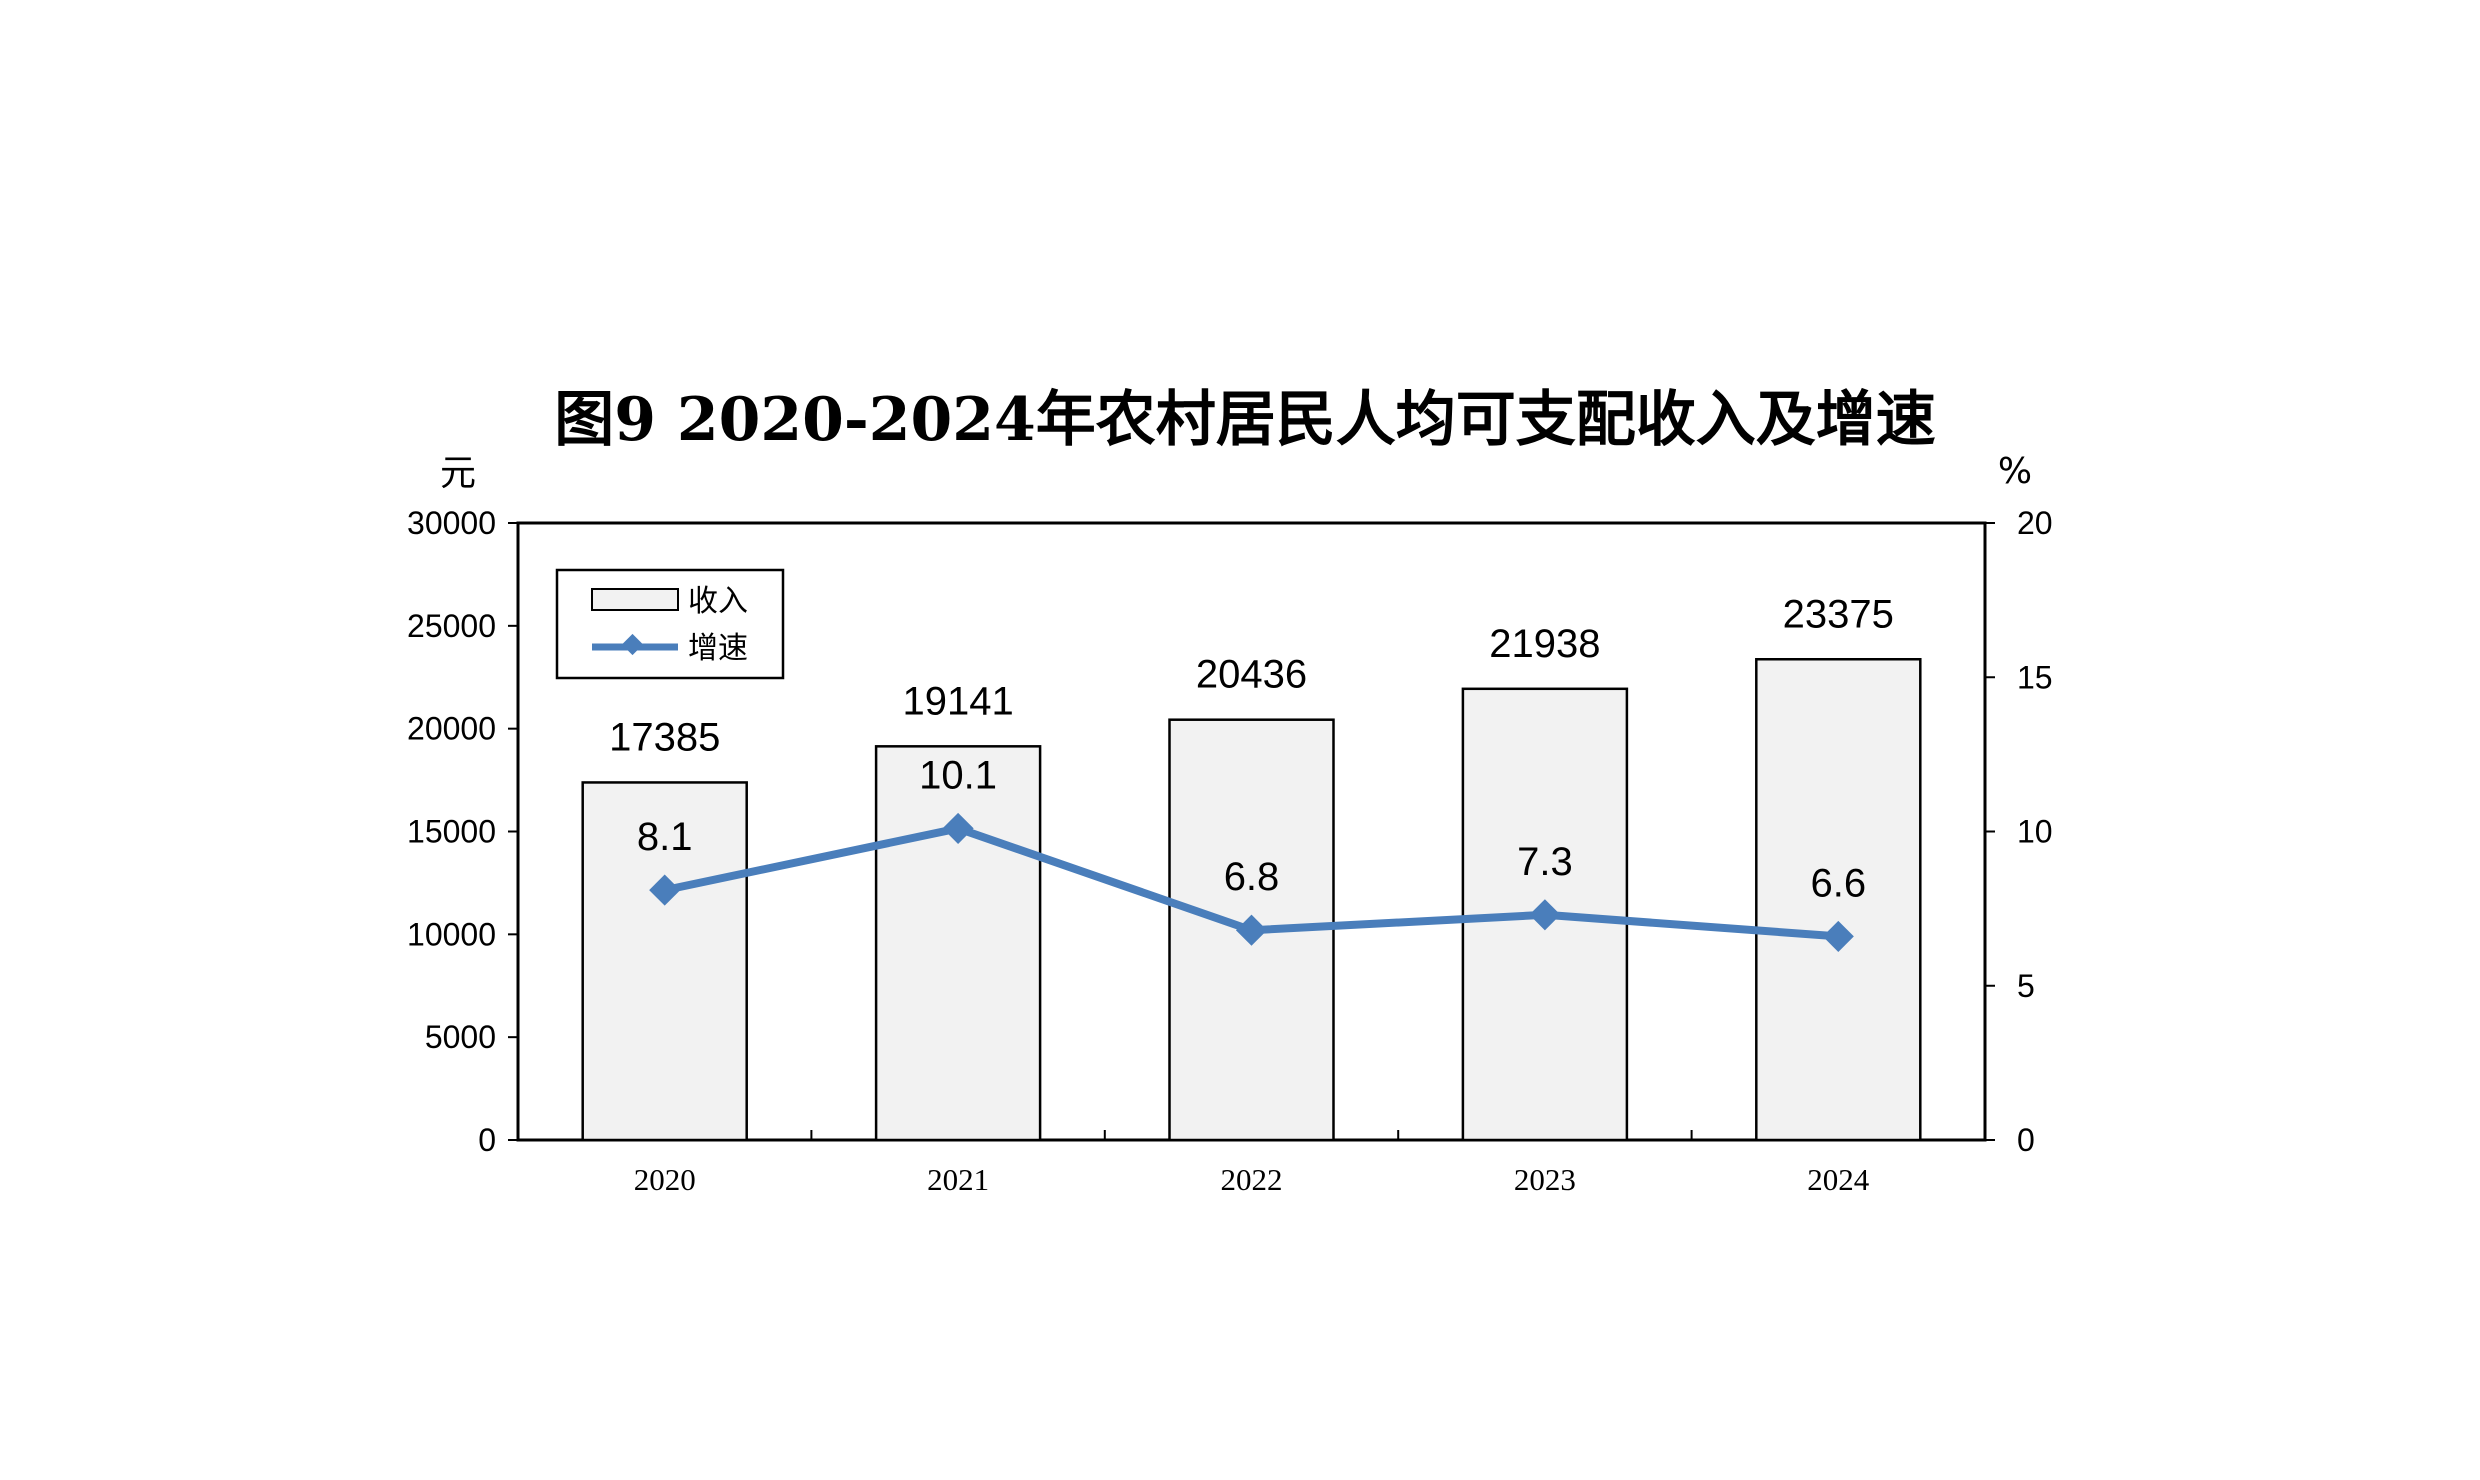  I want to click on x-tick-label: 2020, so click(665, 1179).